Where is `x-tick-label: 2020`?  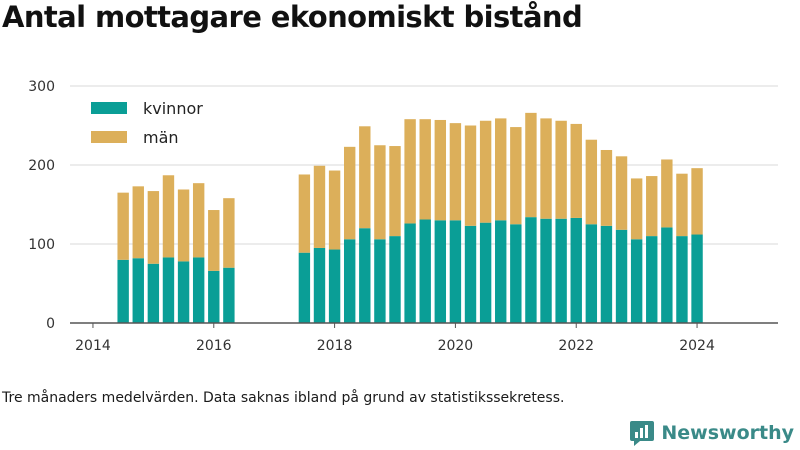 x-tick-label: 2020 is located at coordinates (456, 346).